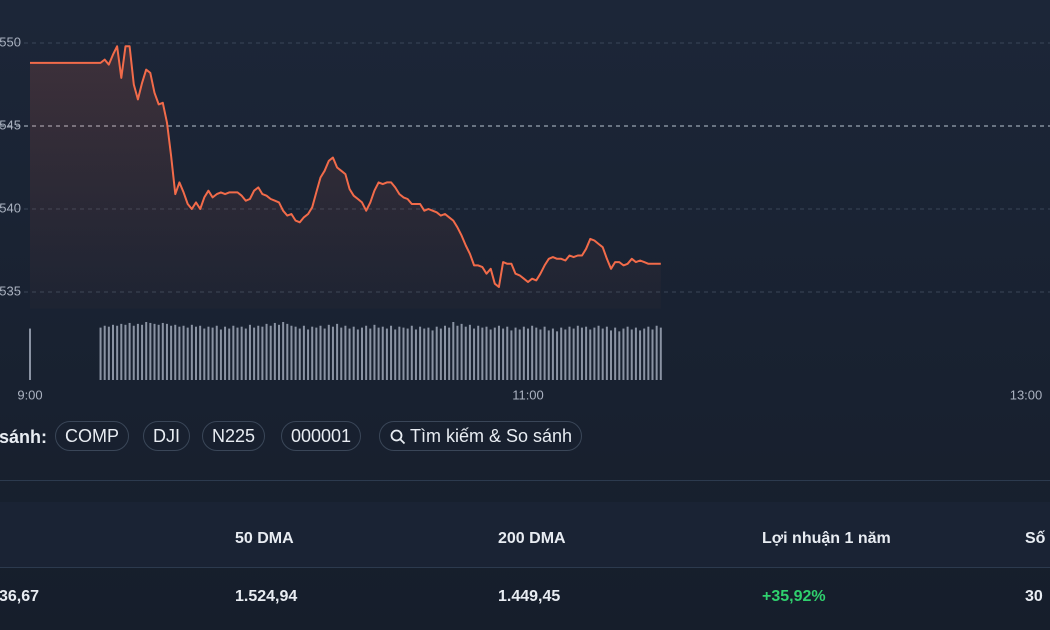  I want to click on divider, so click(525, 480).